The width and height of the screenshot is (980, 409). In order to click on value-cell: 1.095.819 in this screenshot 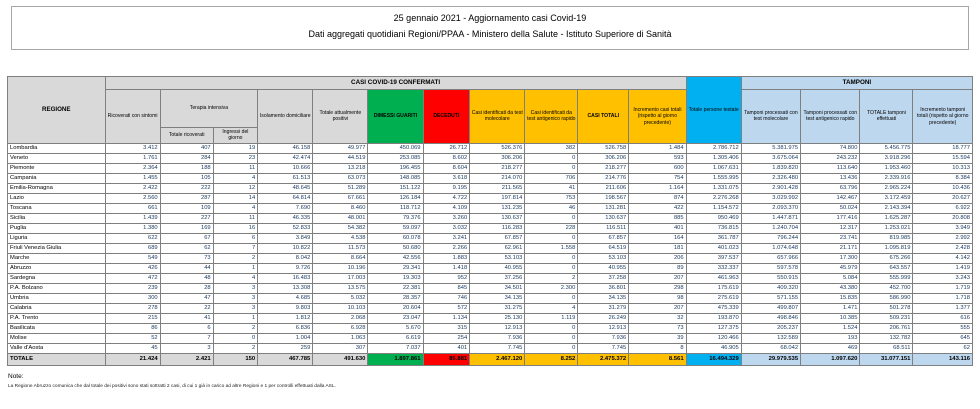, I will do `click(886, 248)`.